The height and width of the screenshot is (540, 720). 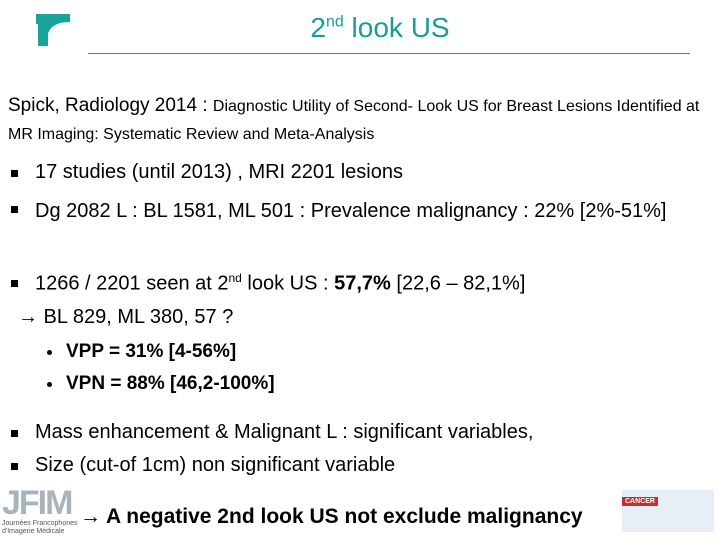 What do you see at coordinates (334, 22) in the screenshot?
I see `title-sup: nd` at bounding box center [334, 22].